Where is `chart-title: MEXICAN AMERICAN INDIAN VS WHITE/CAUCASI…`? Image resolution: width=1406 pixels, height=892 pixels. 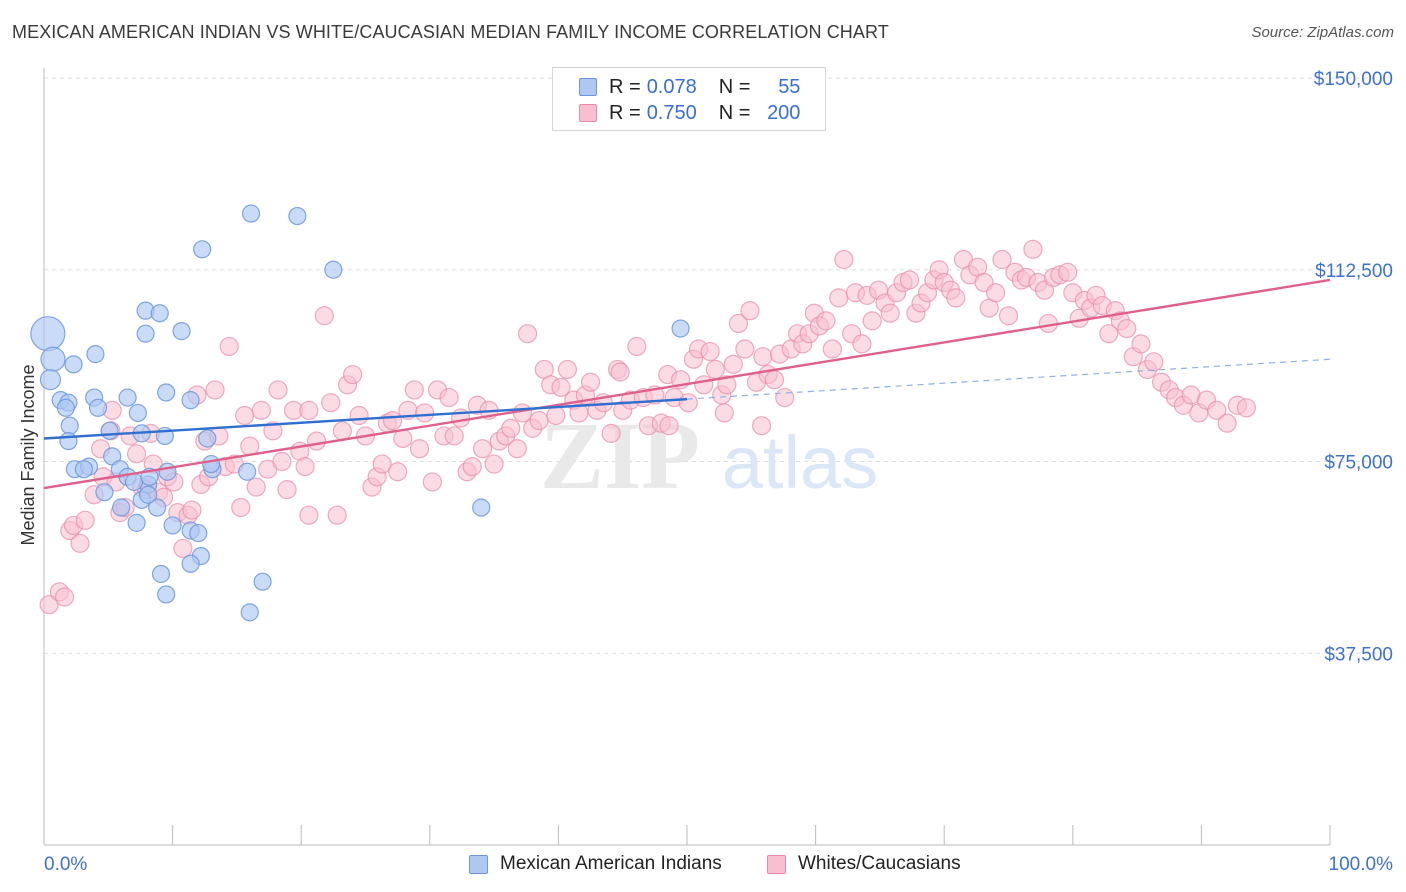
chart-title: MEXICAN AMERICAN INDIAN VS WHITE/CAUCASI… is located at coordinates (450, 32).